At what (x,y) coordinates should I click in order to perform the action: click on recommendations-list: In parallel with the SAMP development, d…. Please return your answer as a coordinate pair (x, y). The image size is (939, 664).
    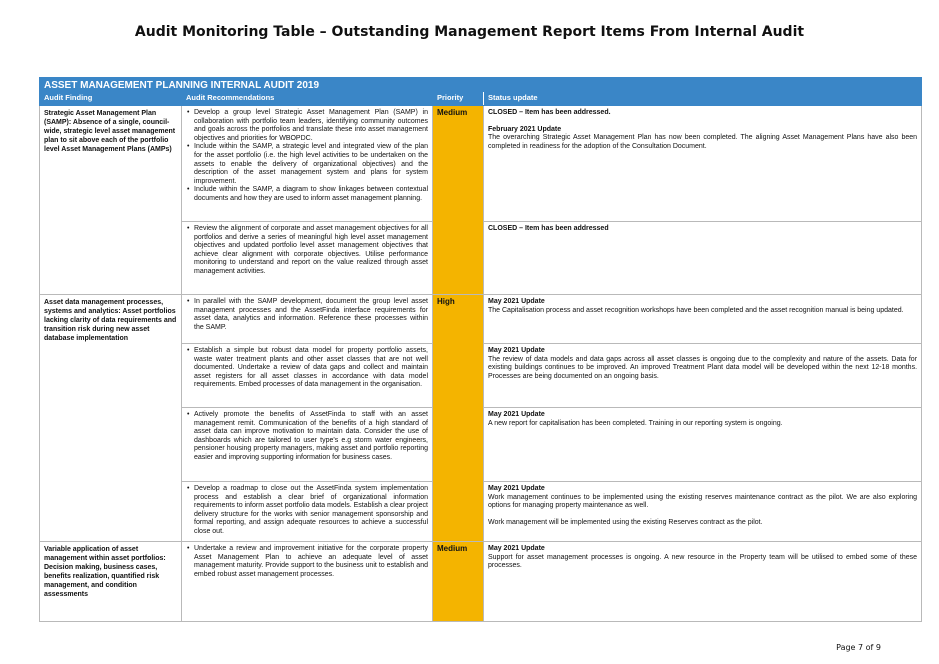
    Looking at the image, I should click on (307, 315).